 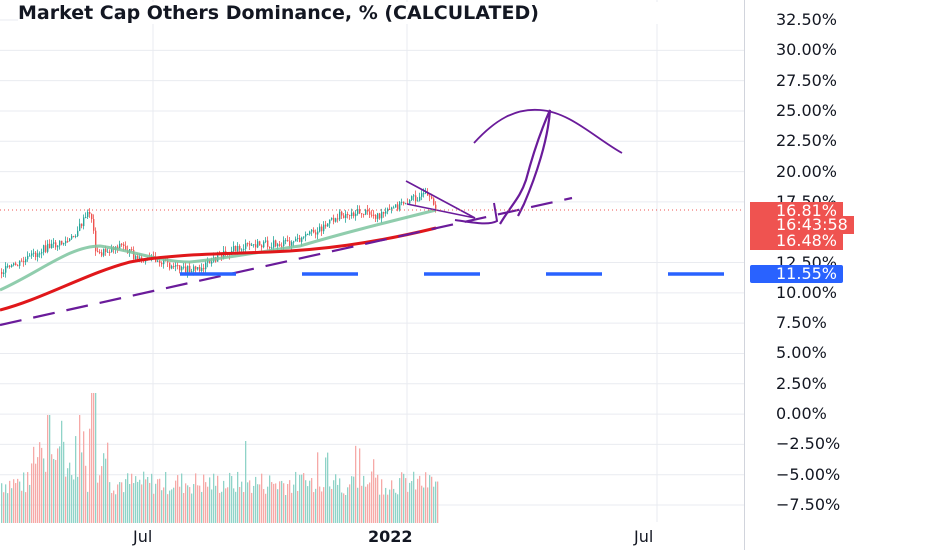 What do you see at coordinates (807, 141) in the screenshot?
I see `y-tick-label: 22.50%` at bounding box center [807, 141].